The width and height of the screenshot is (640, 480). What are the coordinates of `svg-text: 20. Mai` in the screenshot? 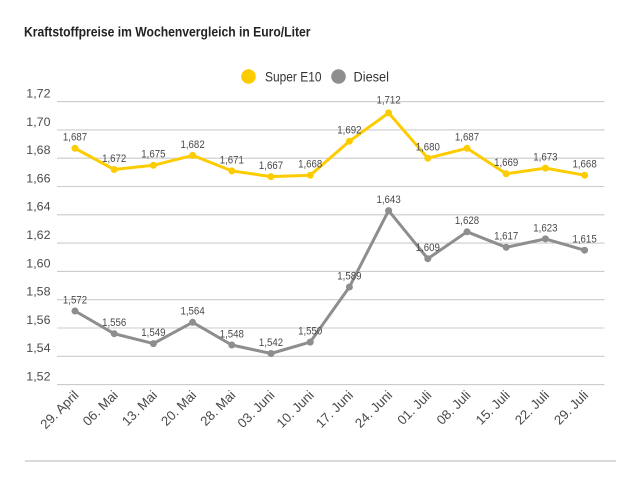 It's located at (178, 407).